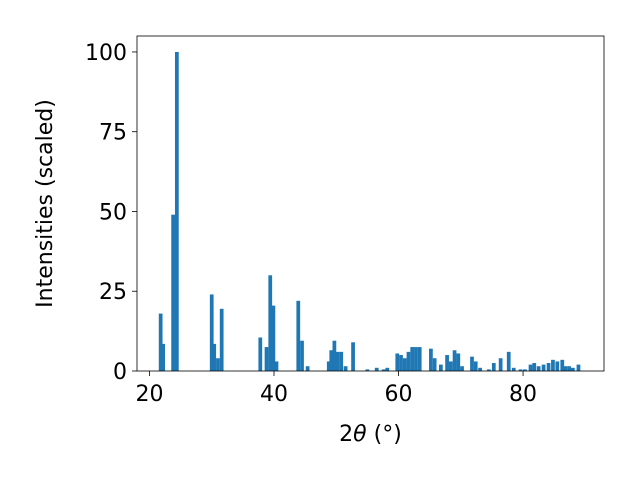  What do you see at coordinates (274, 394) in the screenshot?
I see `x-tick-label: 40` at bounding box center [274, 394].